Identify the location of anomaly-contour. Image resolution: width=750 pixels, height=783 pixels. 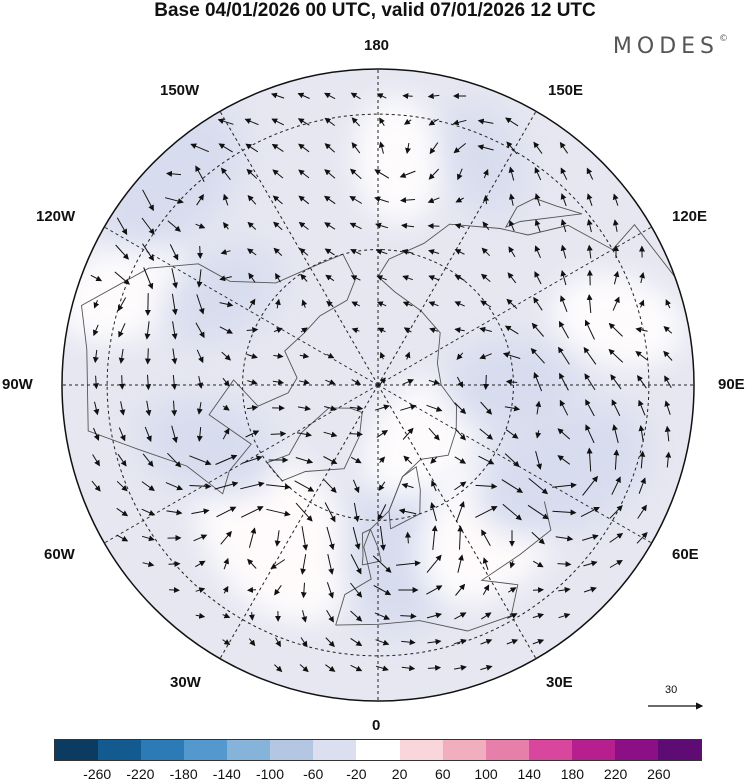
(618, 320).